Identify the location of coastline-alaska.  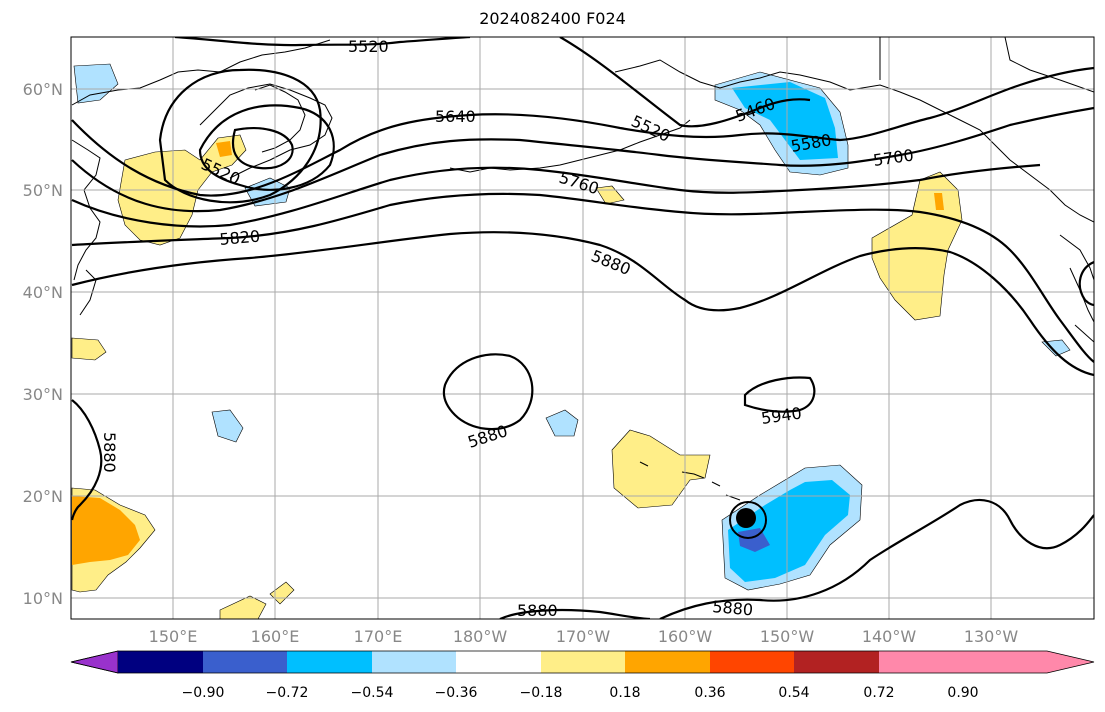
(854, 141).